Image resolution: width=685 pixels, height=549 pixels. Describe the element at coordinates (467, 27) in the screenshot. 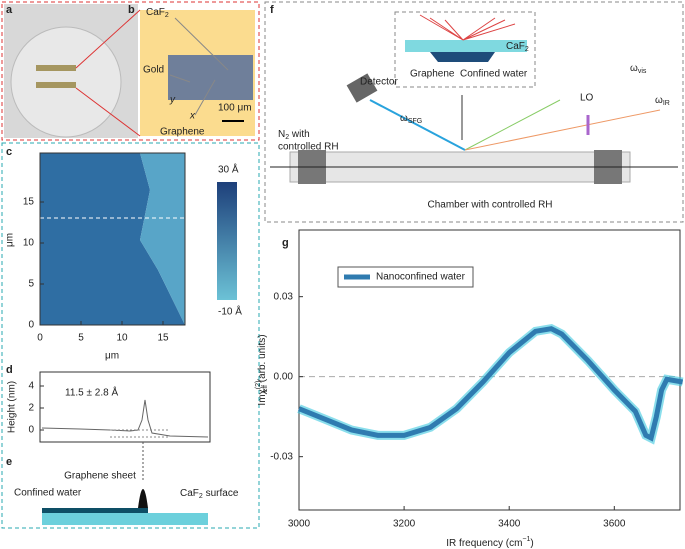

I see `beams` at that location.